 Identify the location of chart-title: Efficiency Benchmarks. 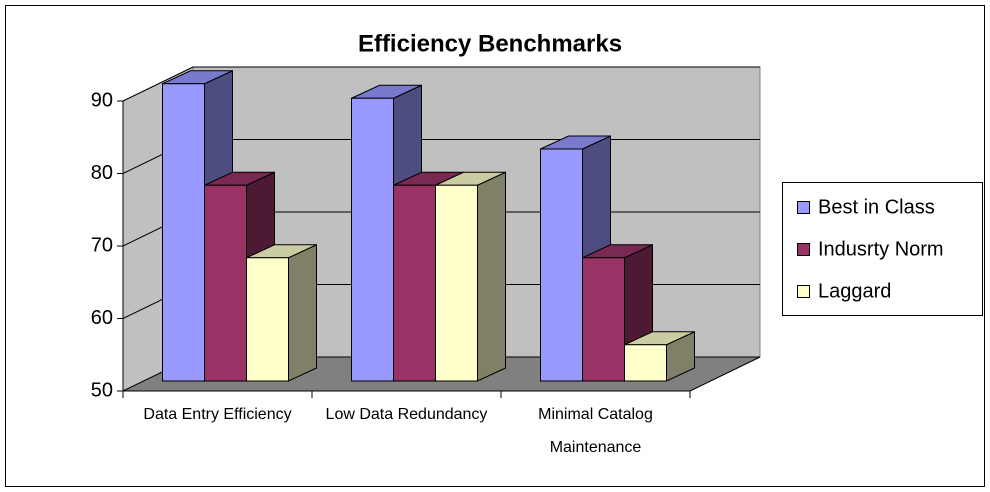
(490, 43).